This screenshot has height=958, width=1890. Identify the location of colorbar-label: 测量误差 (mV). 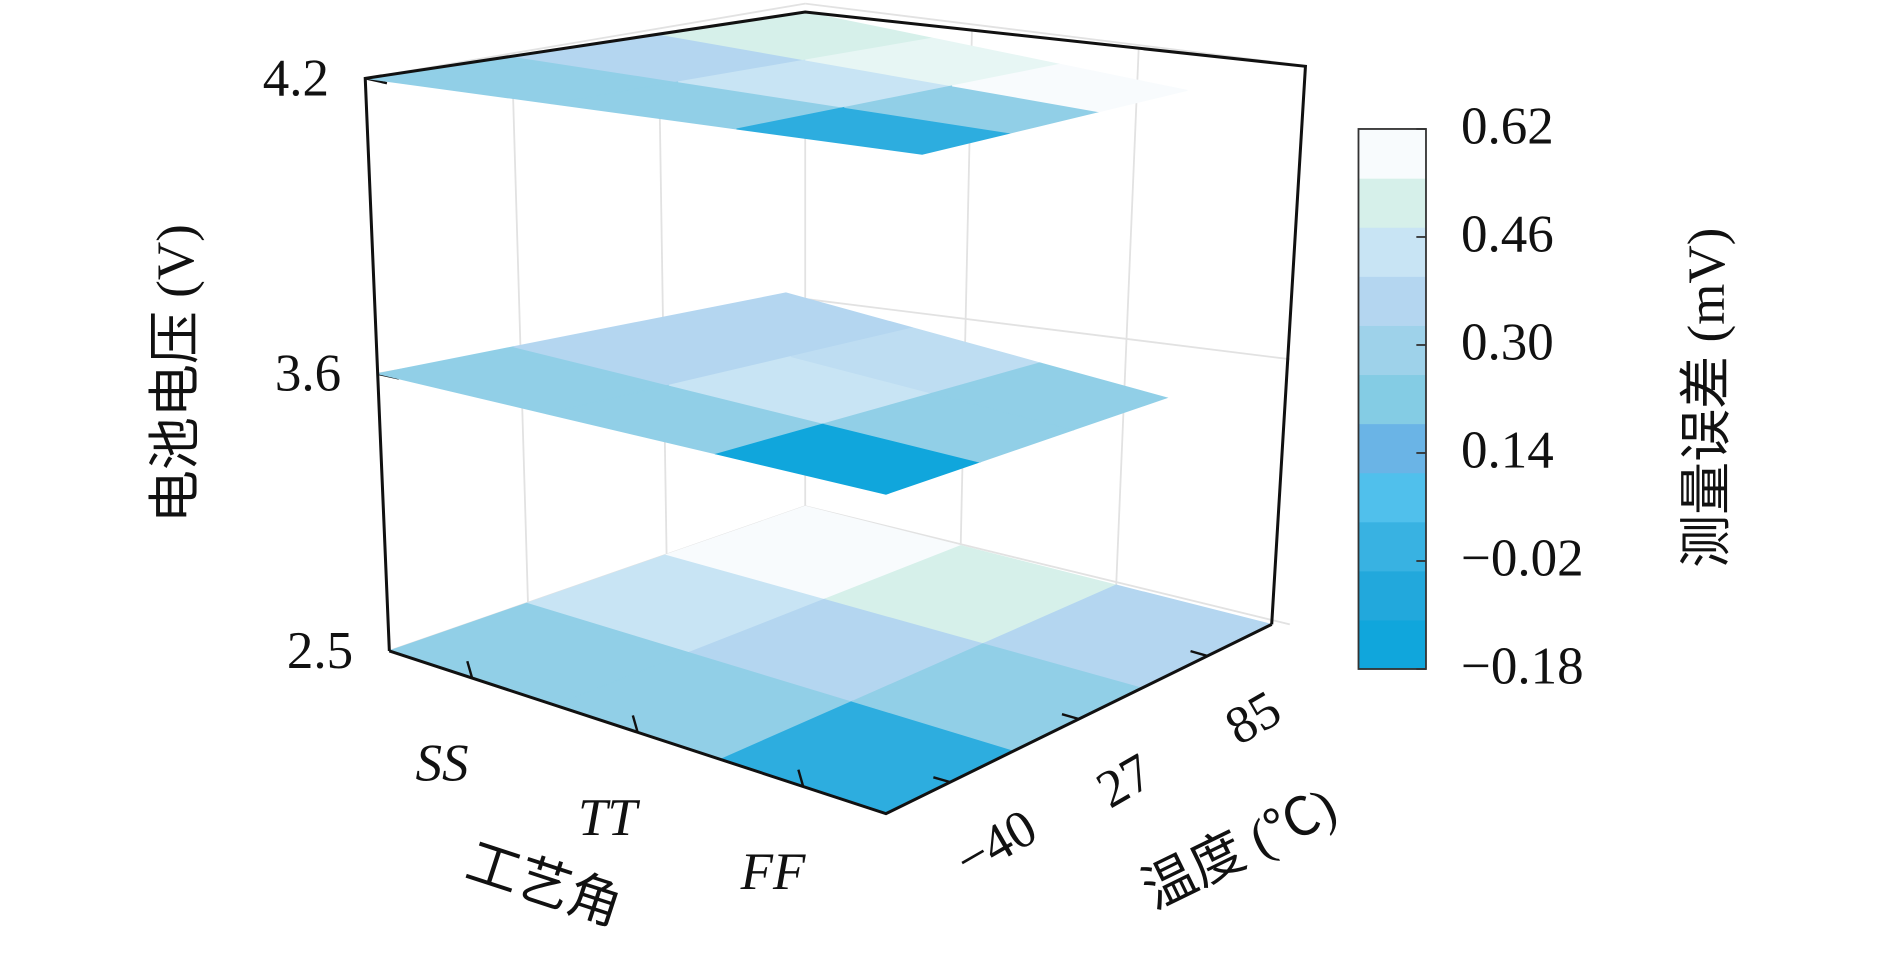
(1707, 398).